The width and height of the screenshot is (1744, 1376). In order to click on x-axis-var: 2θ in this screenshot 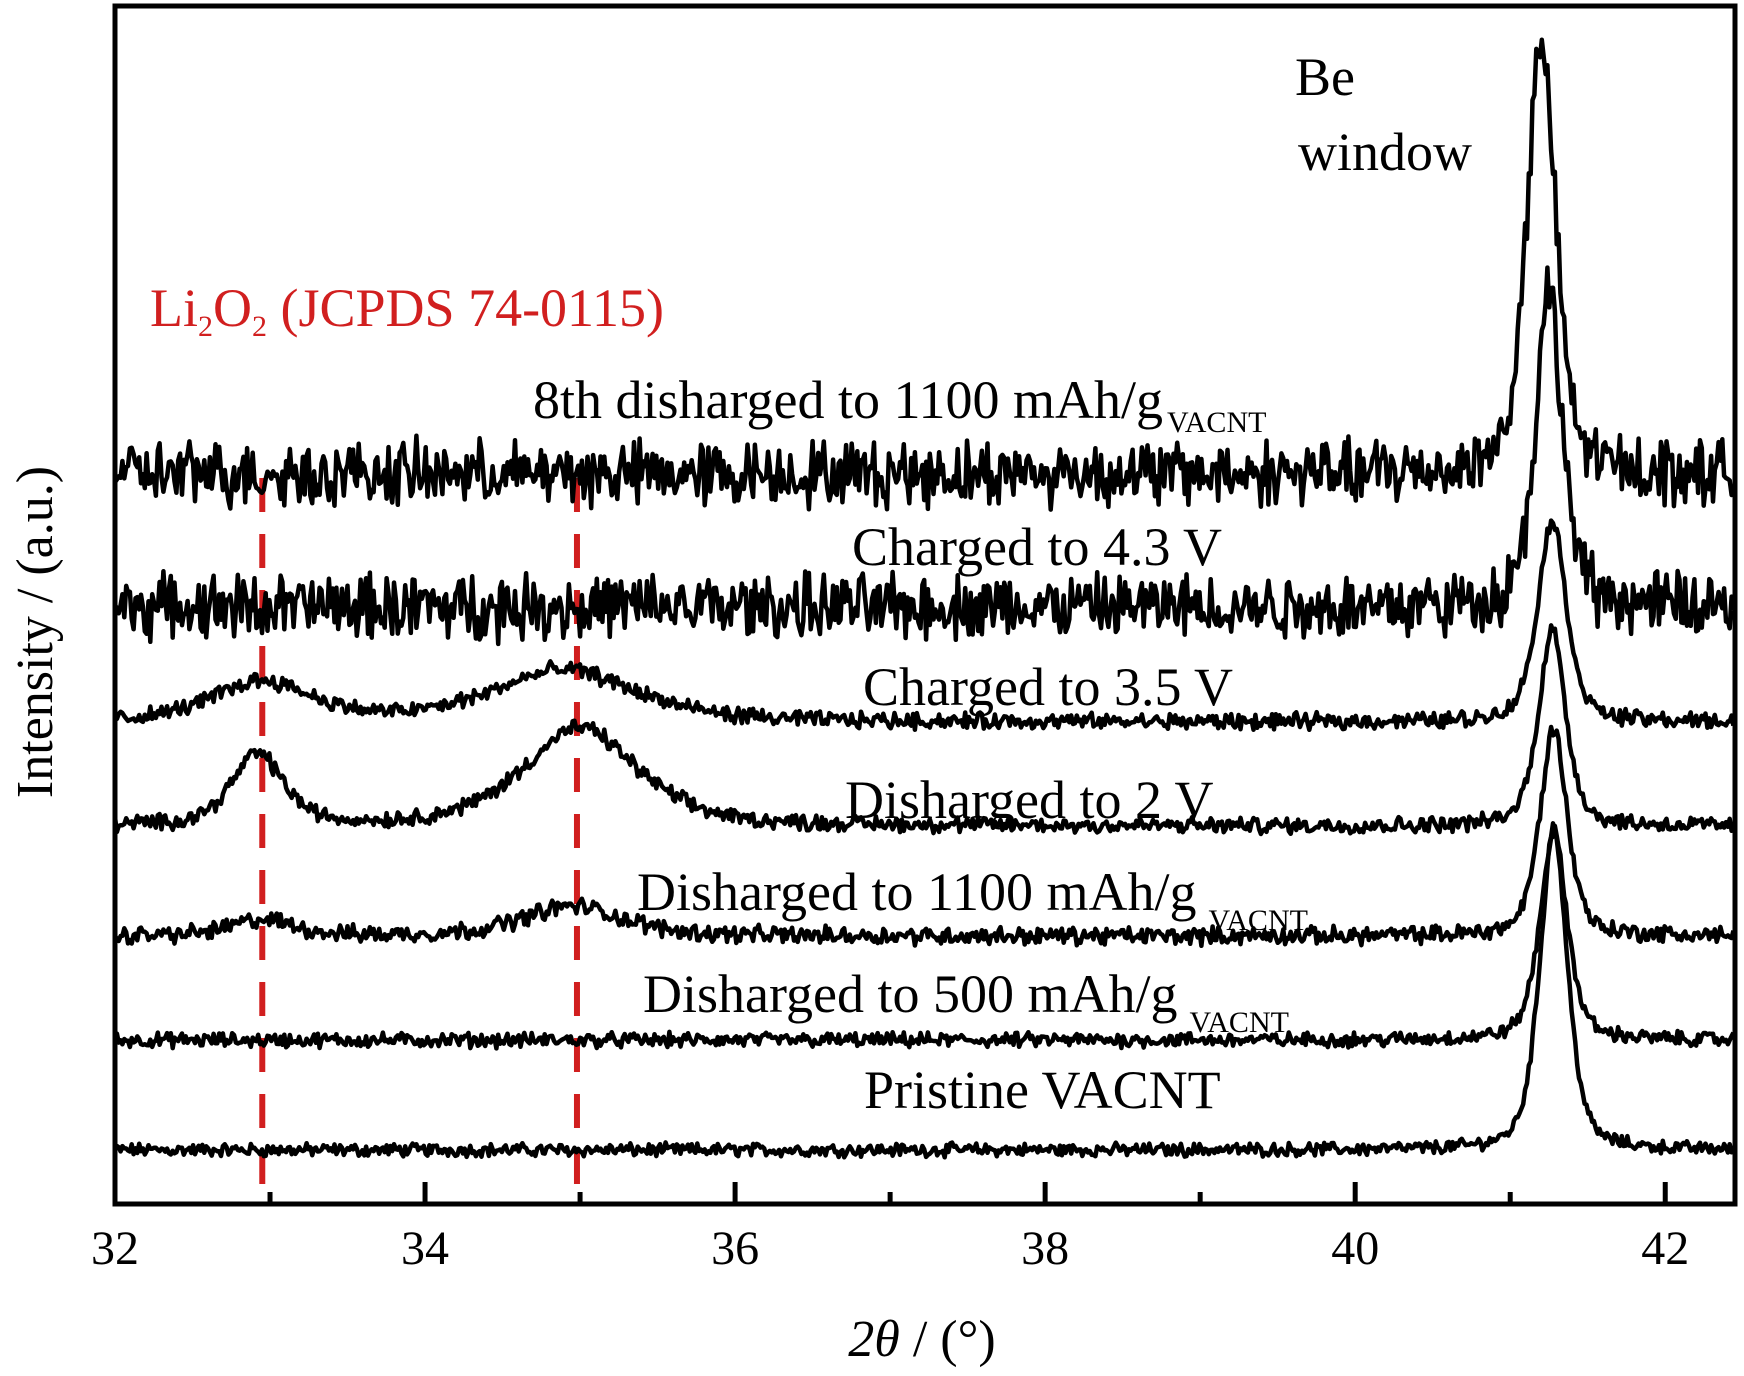, I will do `click(874, 1339)`.